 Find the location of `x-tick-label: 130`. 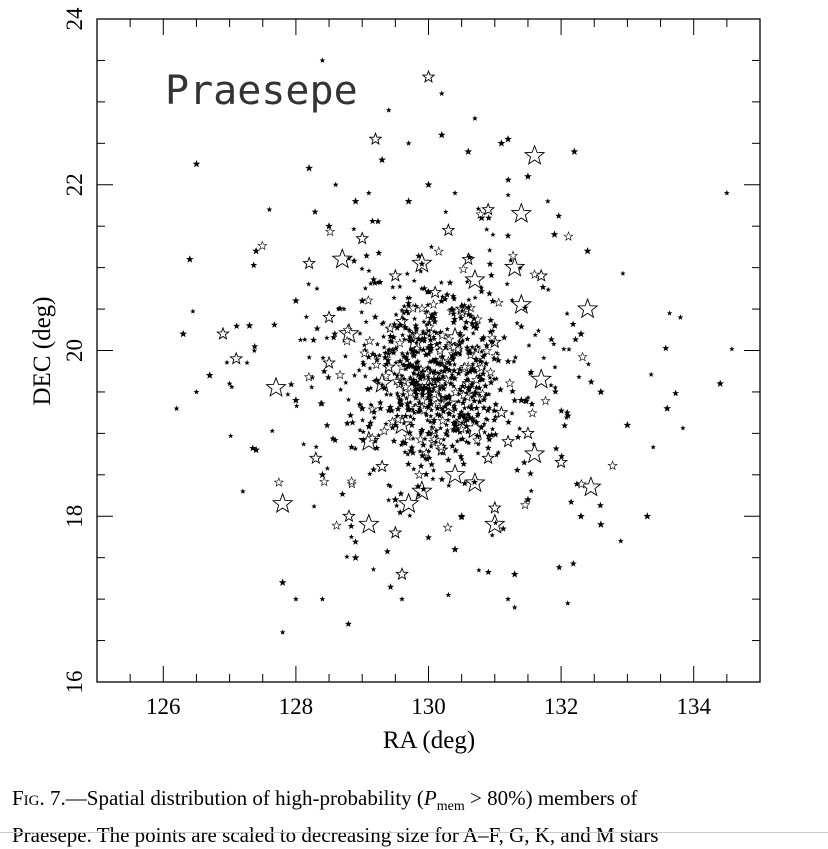

x-tick-label: 130 is located at coordinates (428, 706).